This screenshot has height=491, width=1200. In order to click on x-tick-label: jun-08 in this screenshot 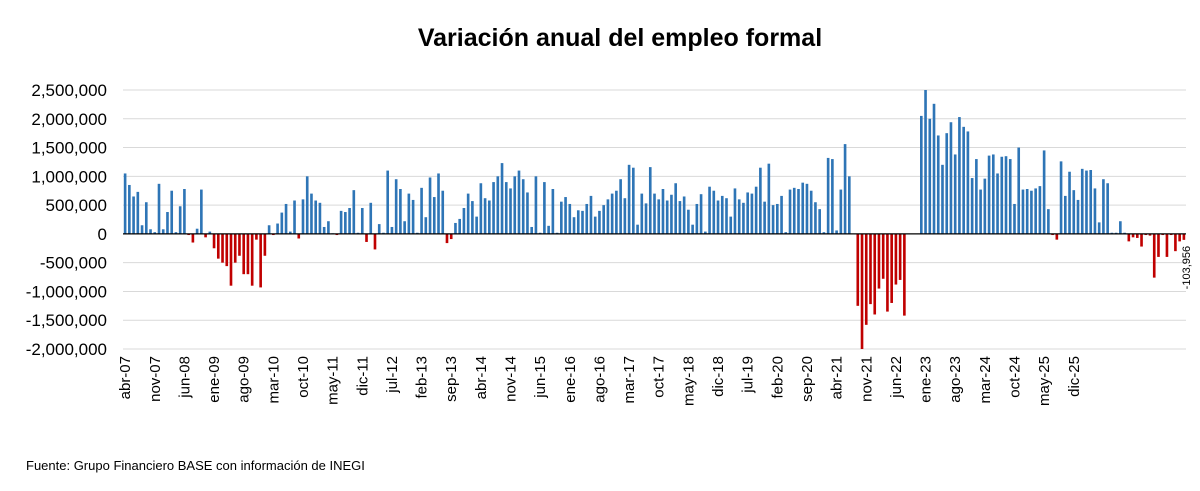, I will do `click(184, 377)`.